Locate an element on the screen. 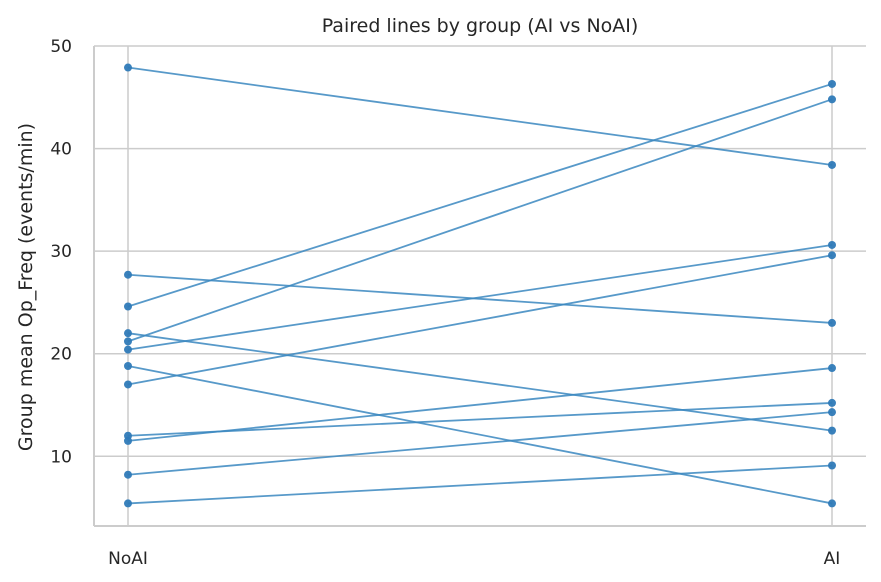 The image size is (881, 582). y-tick-label: 10 is located at coordinates (61, 457).